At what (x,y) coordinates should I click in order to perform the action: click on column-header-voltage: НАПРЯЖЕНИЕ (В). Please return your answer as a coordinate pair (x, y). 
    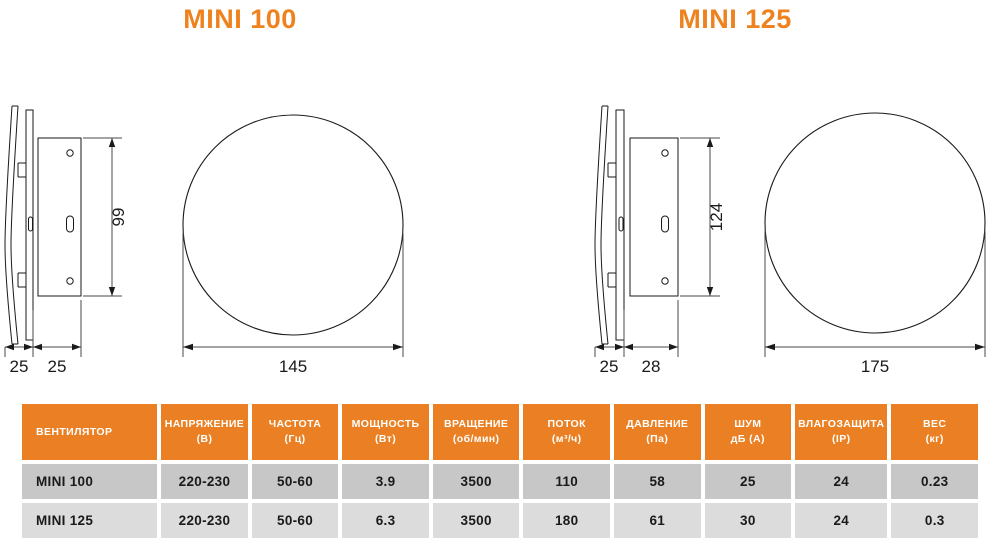
    Looking at the image, I should click on (204, 432).